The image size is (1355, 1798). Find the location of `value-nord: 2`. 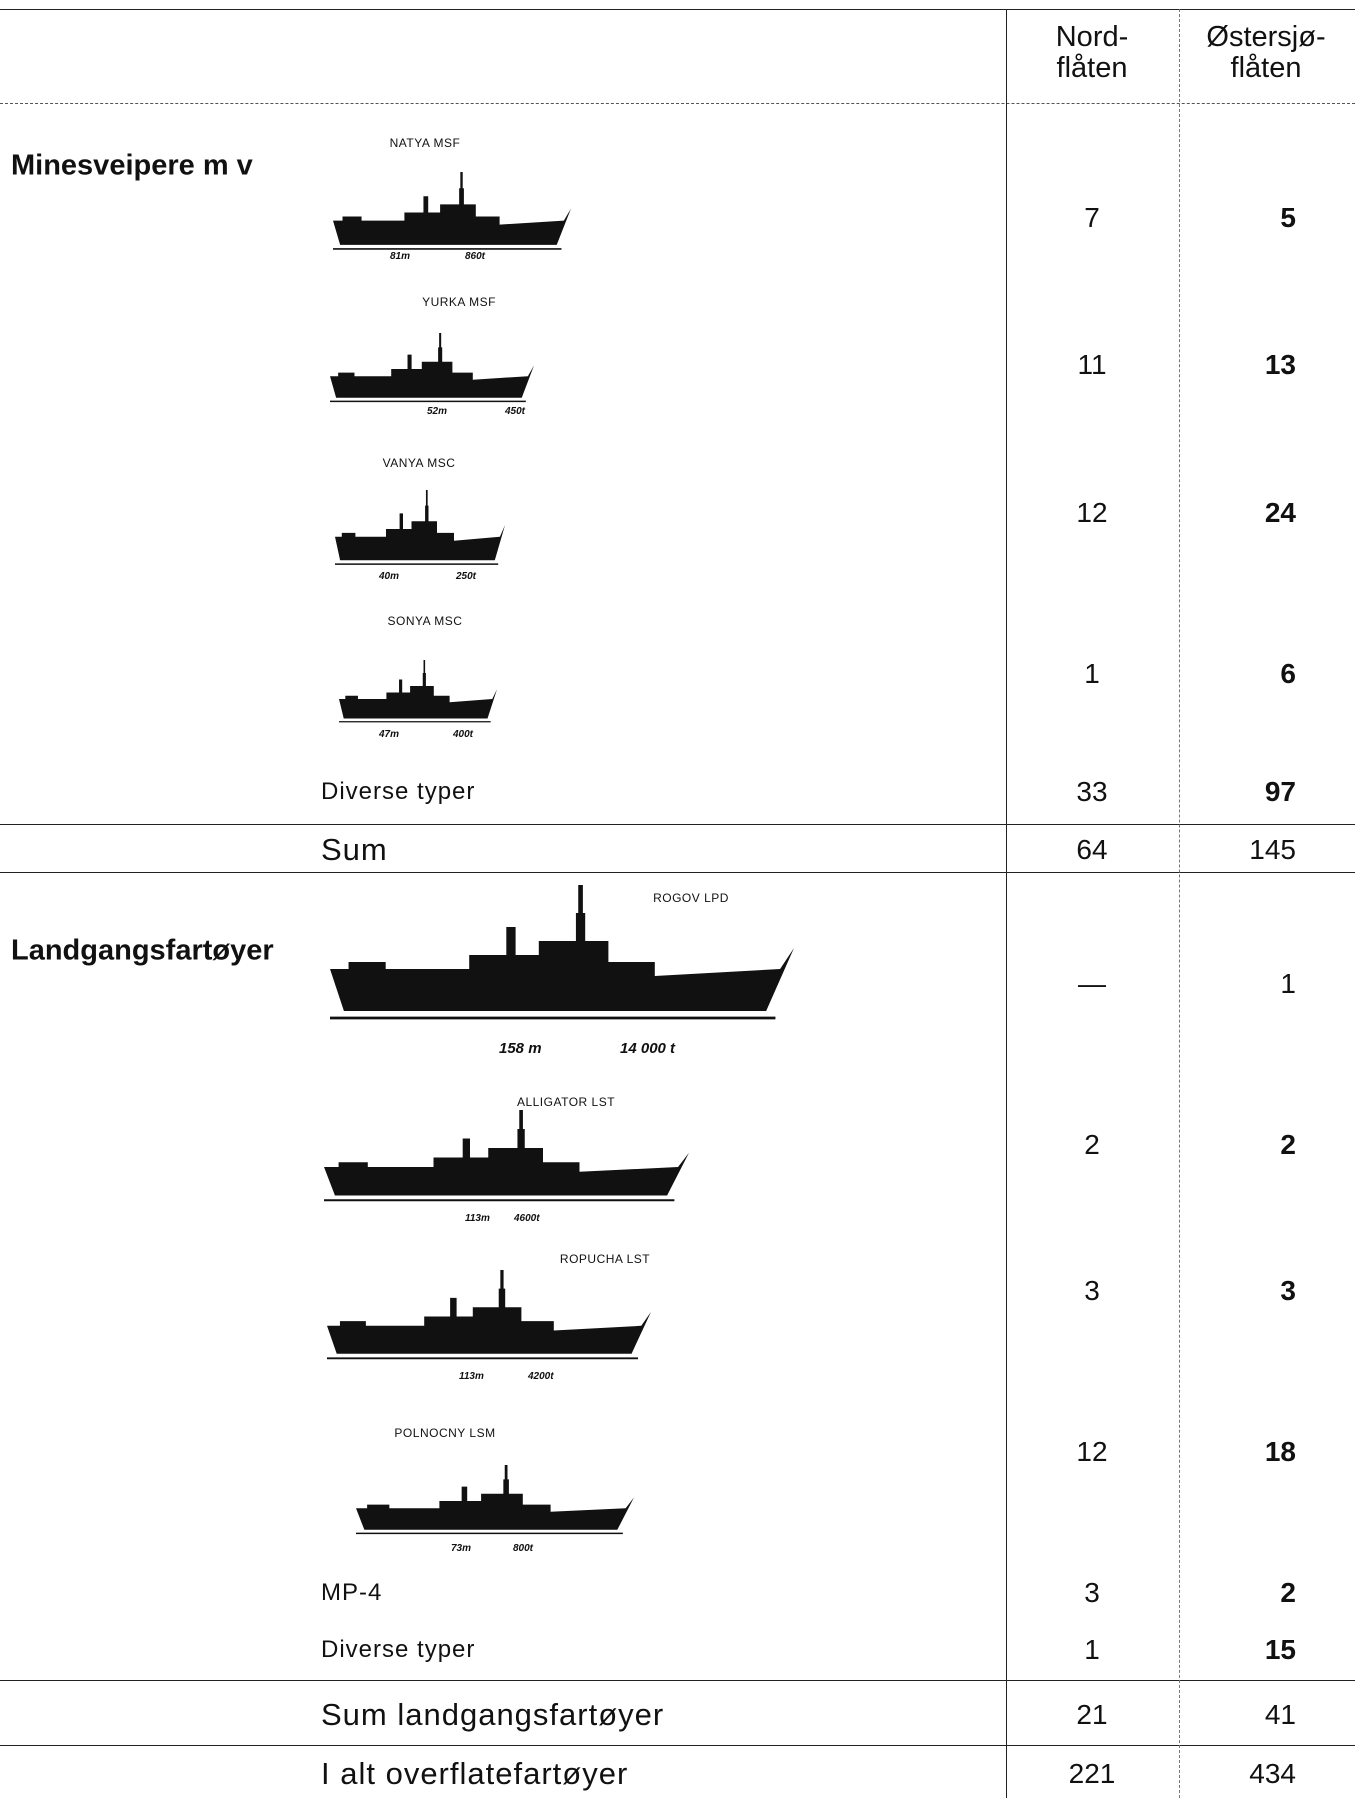

value-nord: 2 is located at coordinates (1092, 1144).